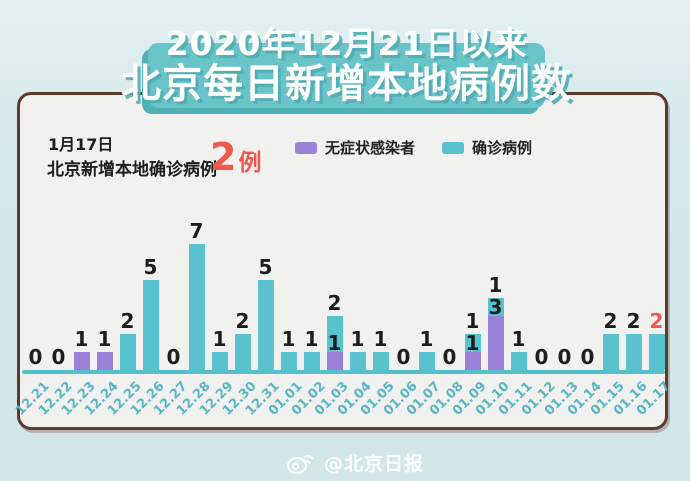  What do you see at coordinates (374, 464) in the screenshot?
I see `watermark-text: @北京日报` at bounding box center [374, 464].